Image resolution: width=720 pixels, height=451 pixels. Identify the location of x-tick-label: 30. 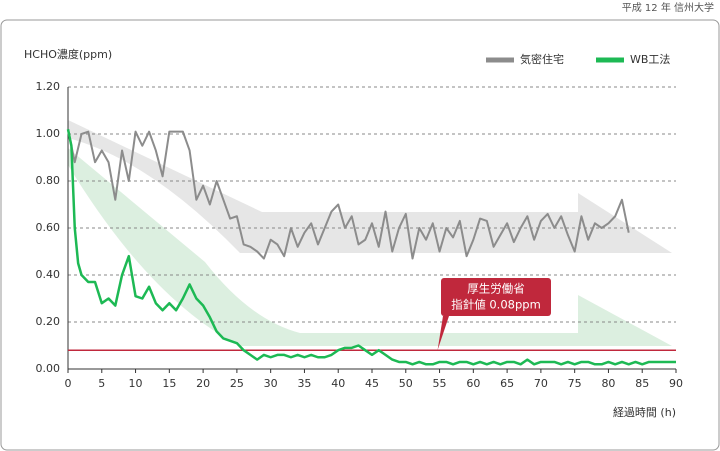
(271, 383).